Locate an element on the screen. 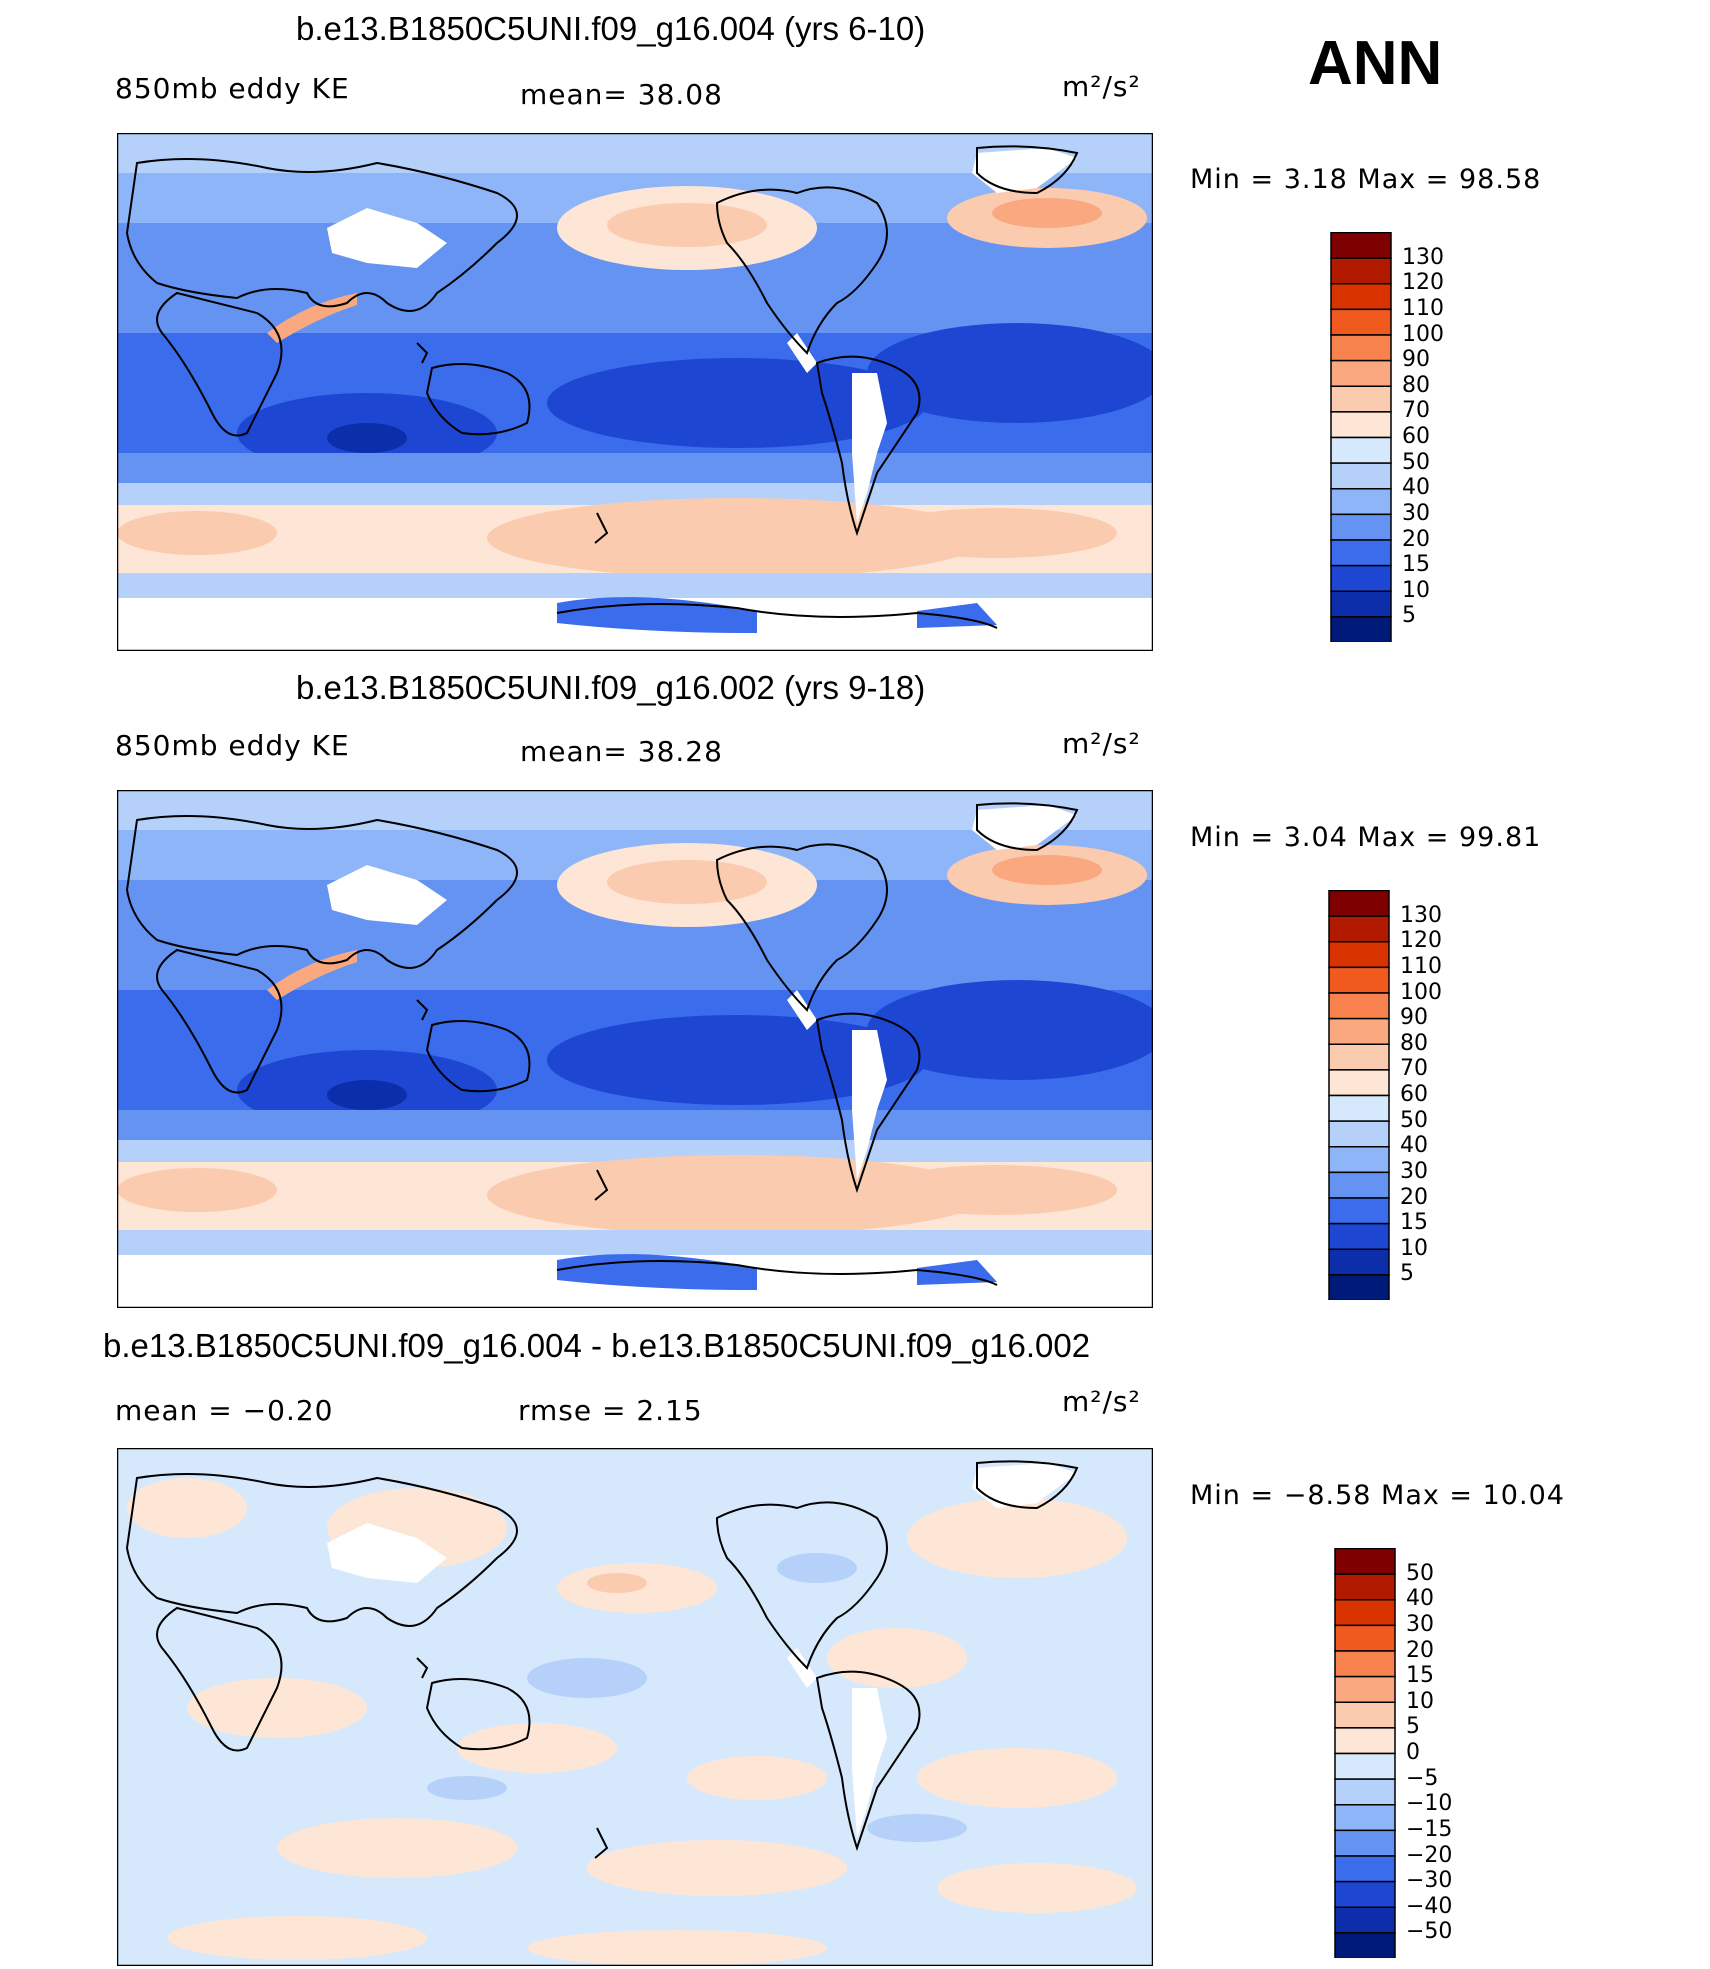 The image size is (1710, 1969). colorbar-label: −15 is located at coordinates (1429, 1829).